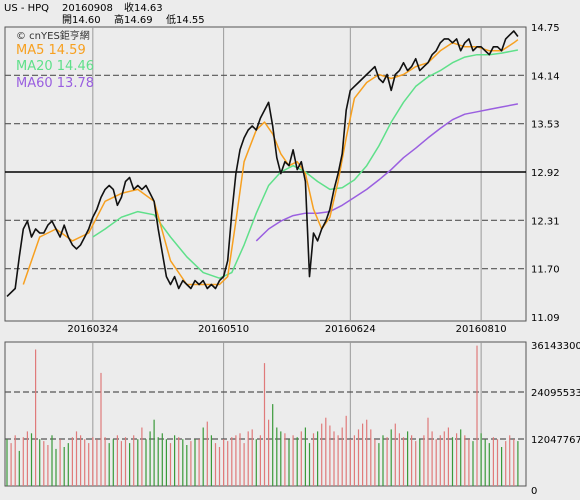 The height and width of the screenshot is (500, 580). I want to click on watermark: © cnYES鉅亨網, so click(53, 35).